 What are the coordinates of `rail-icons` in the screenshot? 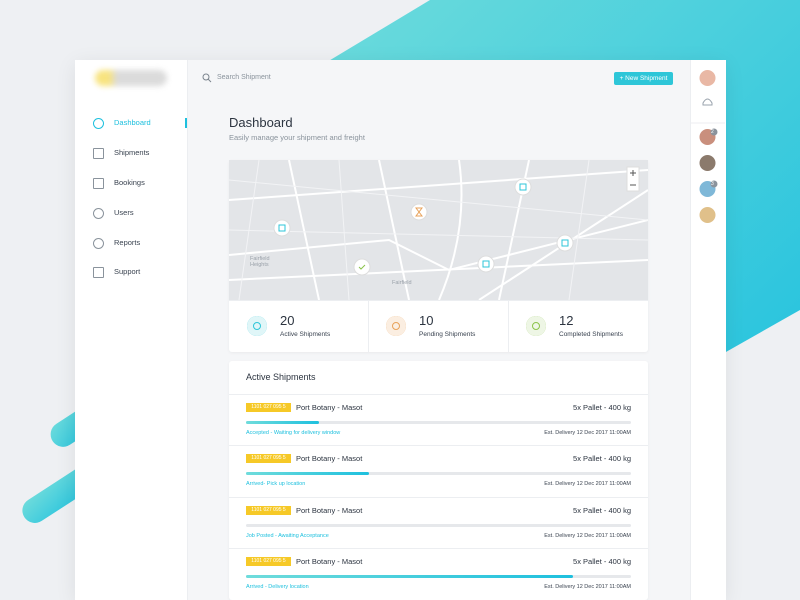 It's located at (707, 146).